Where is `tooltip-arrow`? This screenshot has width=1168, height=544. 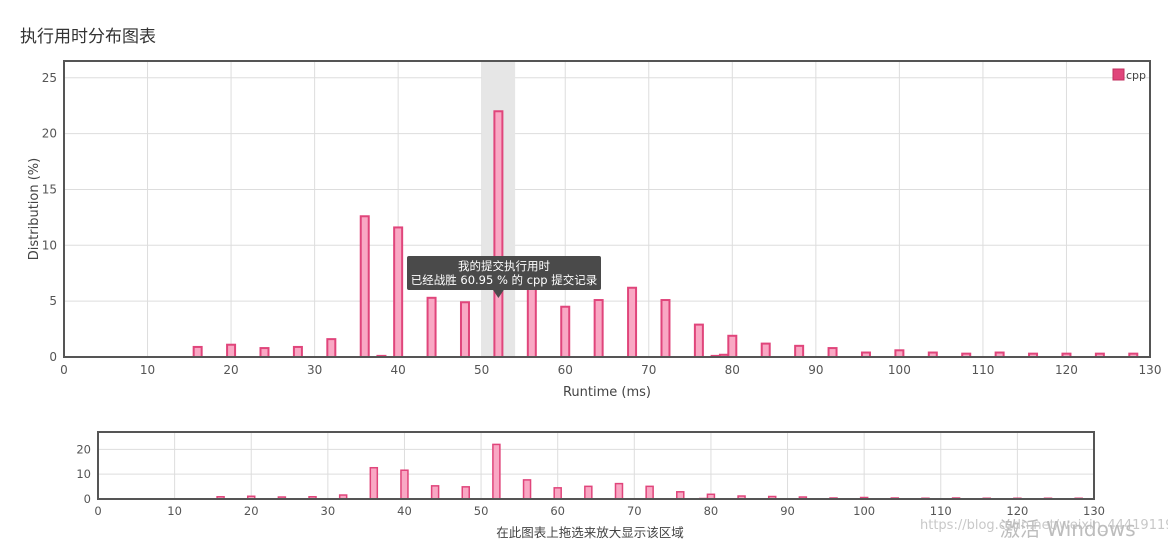 tooltip-arrow is located at coordinates (498, 293).